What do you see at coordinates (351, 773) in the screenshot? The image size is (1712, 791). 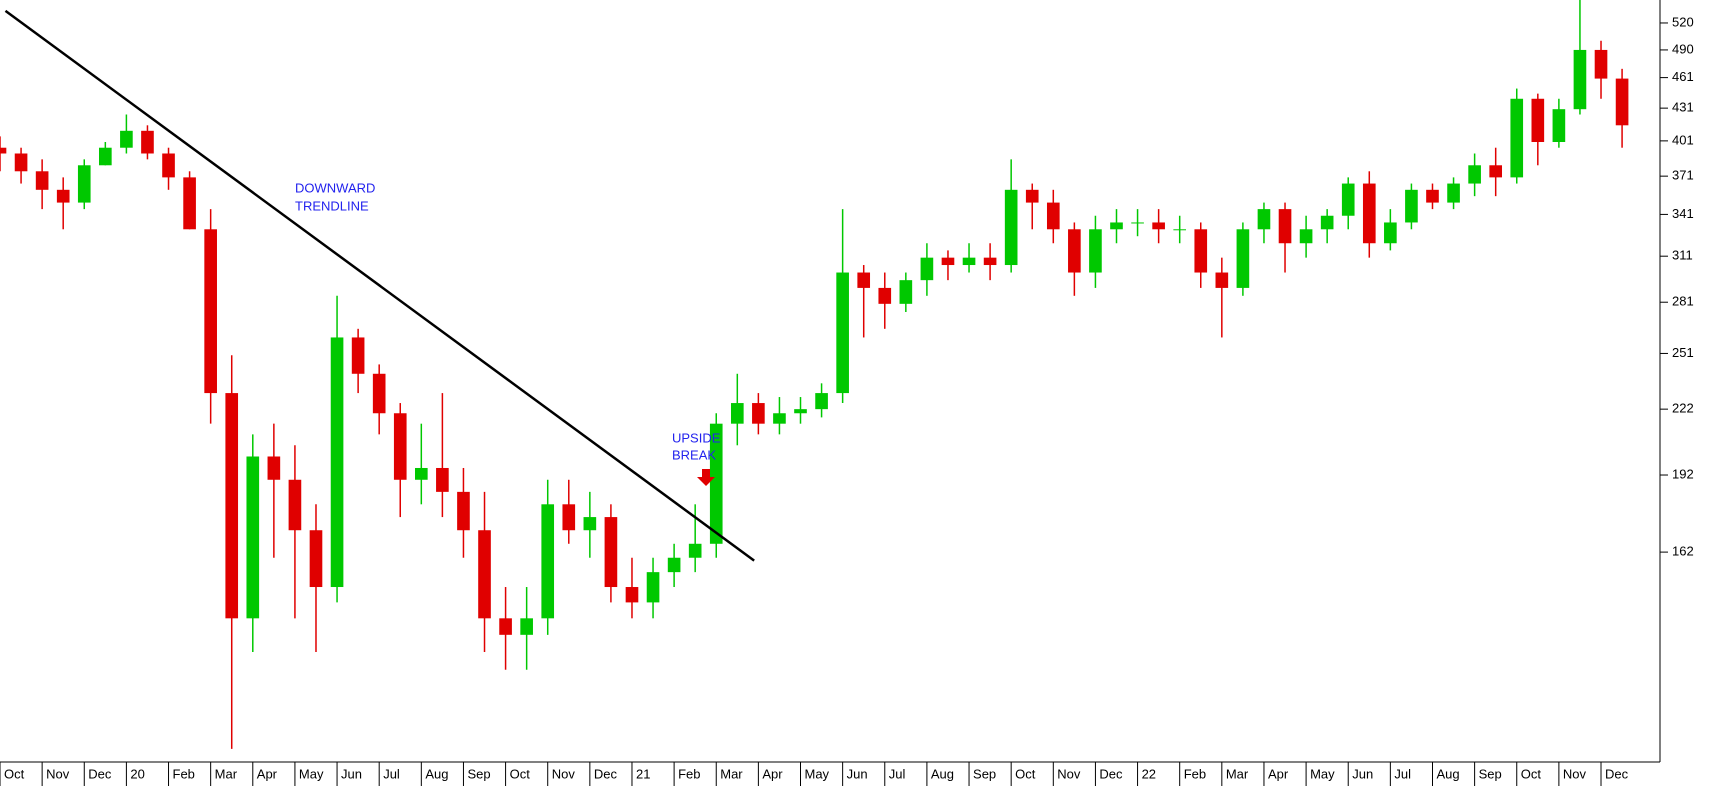 I see `x-tick-label: Jun` at bounding box center [351, 773].